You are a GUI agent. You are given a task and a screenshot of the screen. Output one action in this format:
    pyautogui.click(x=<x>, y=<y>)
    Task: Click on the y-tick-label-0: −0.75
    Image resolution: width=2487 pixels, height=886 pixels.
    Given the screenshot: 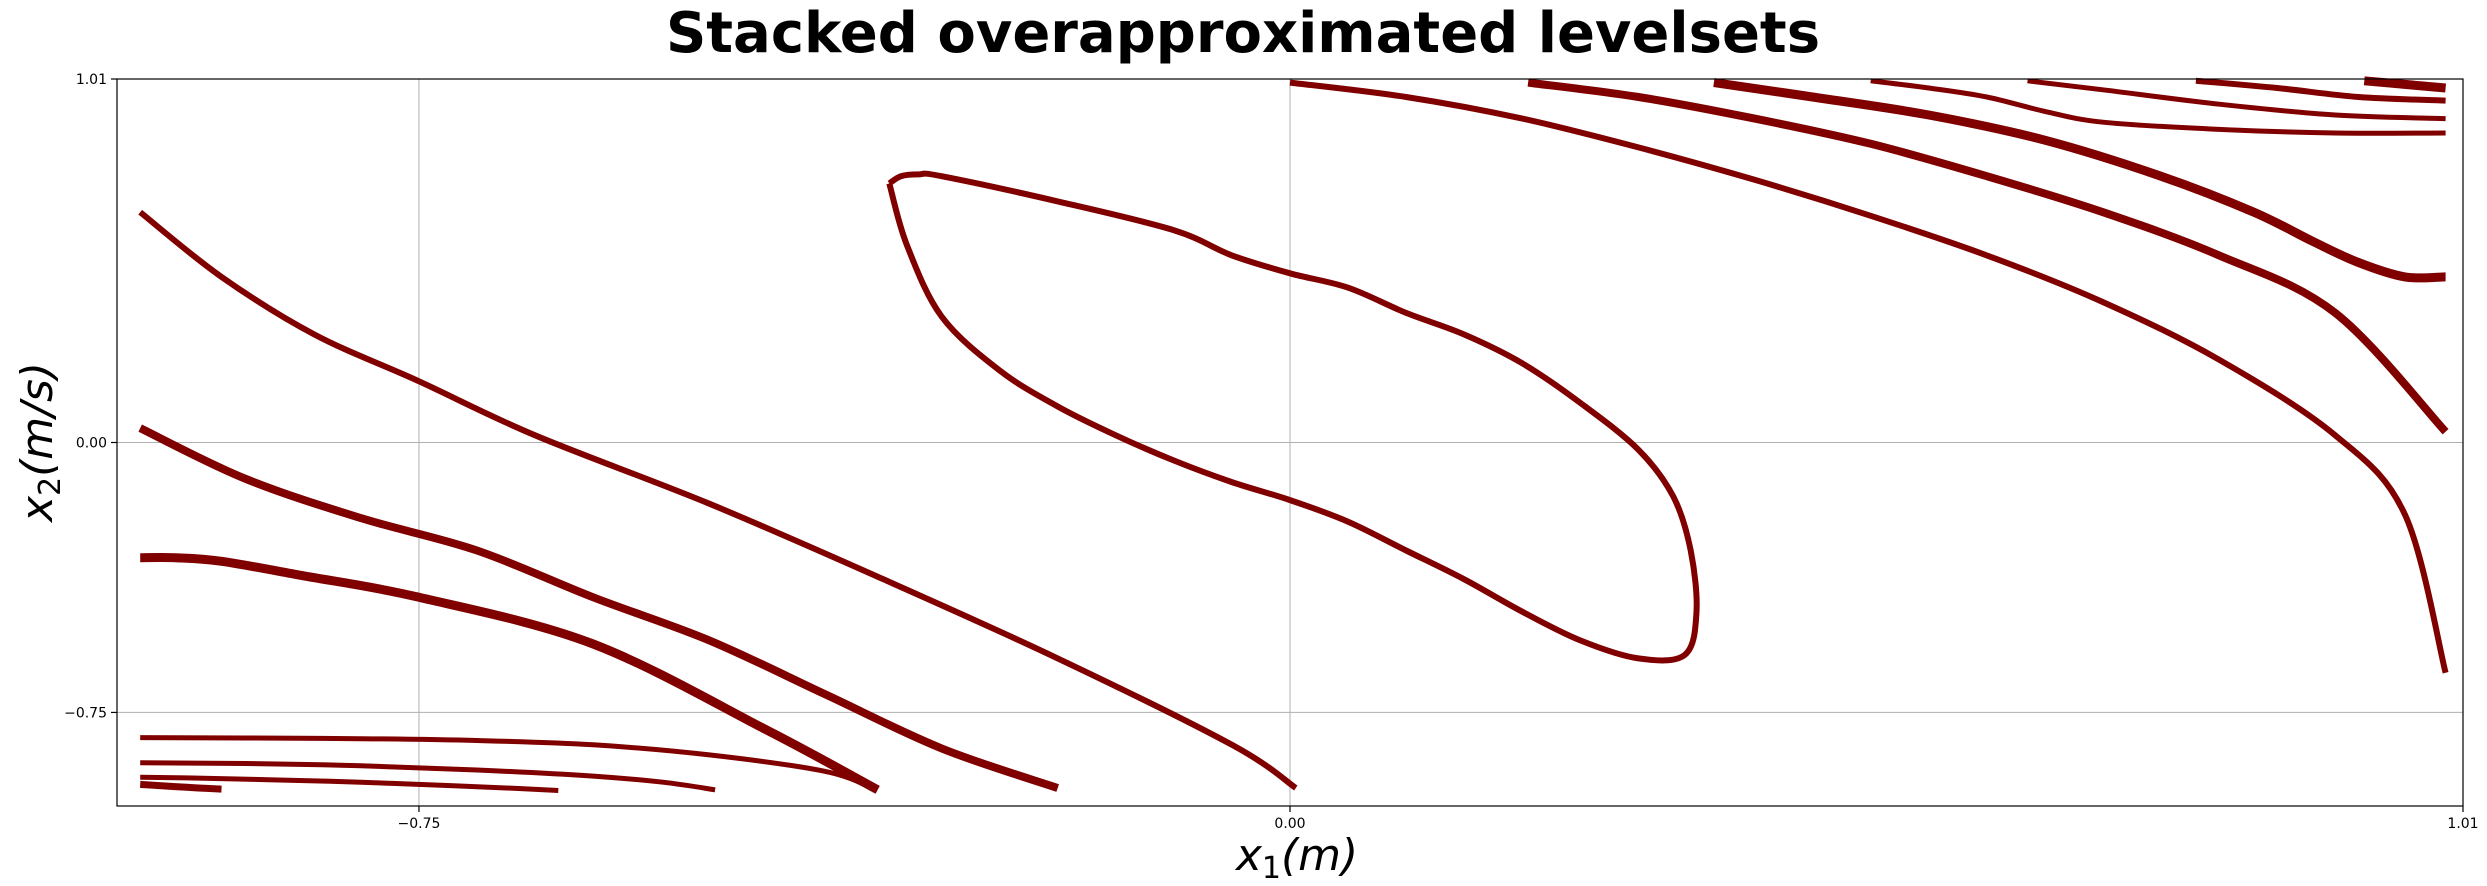 What is the action you would take?
    pyautogui.click(x=85, y=713)
    